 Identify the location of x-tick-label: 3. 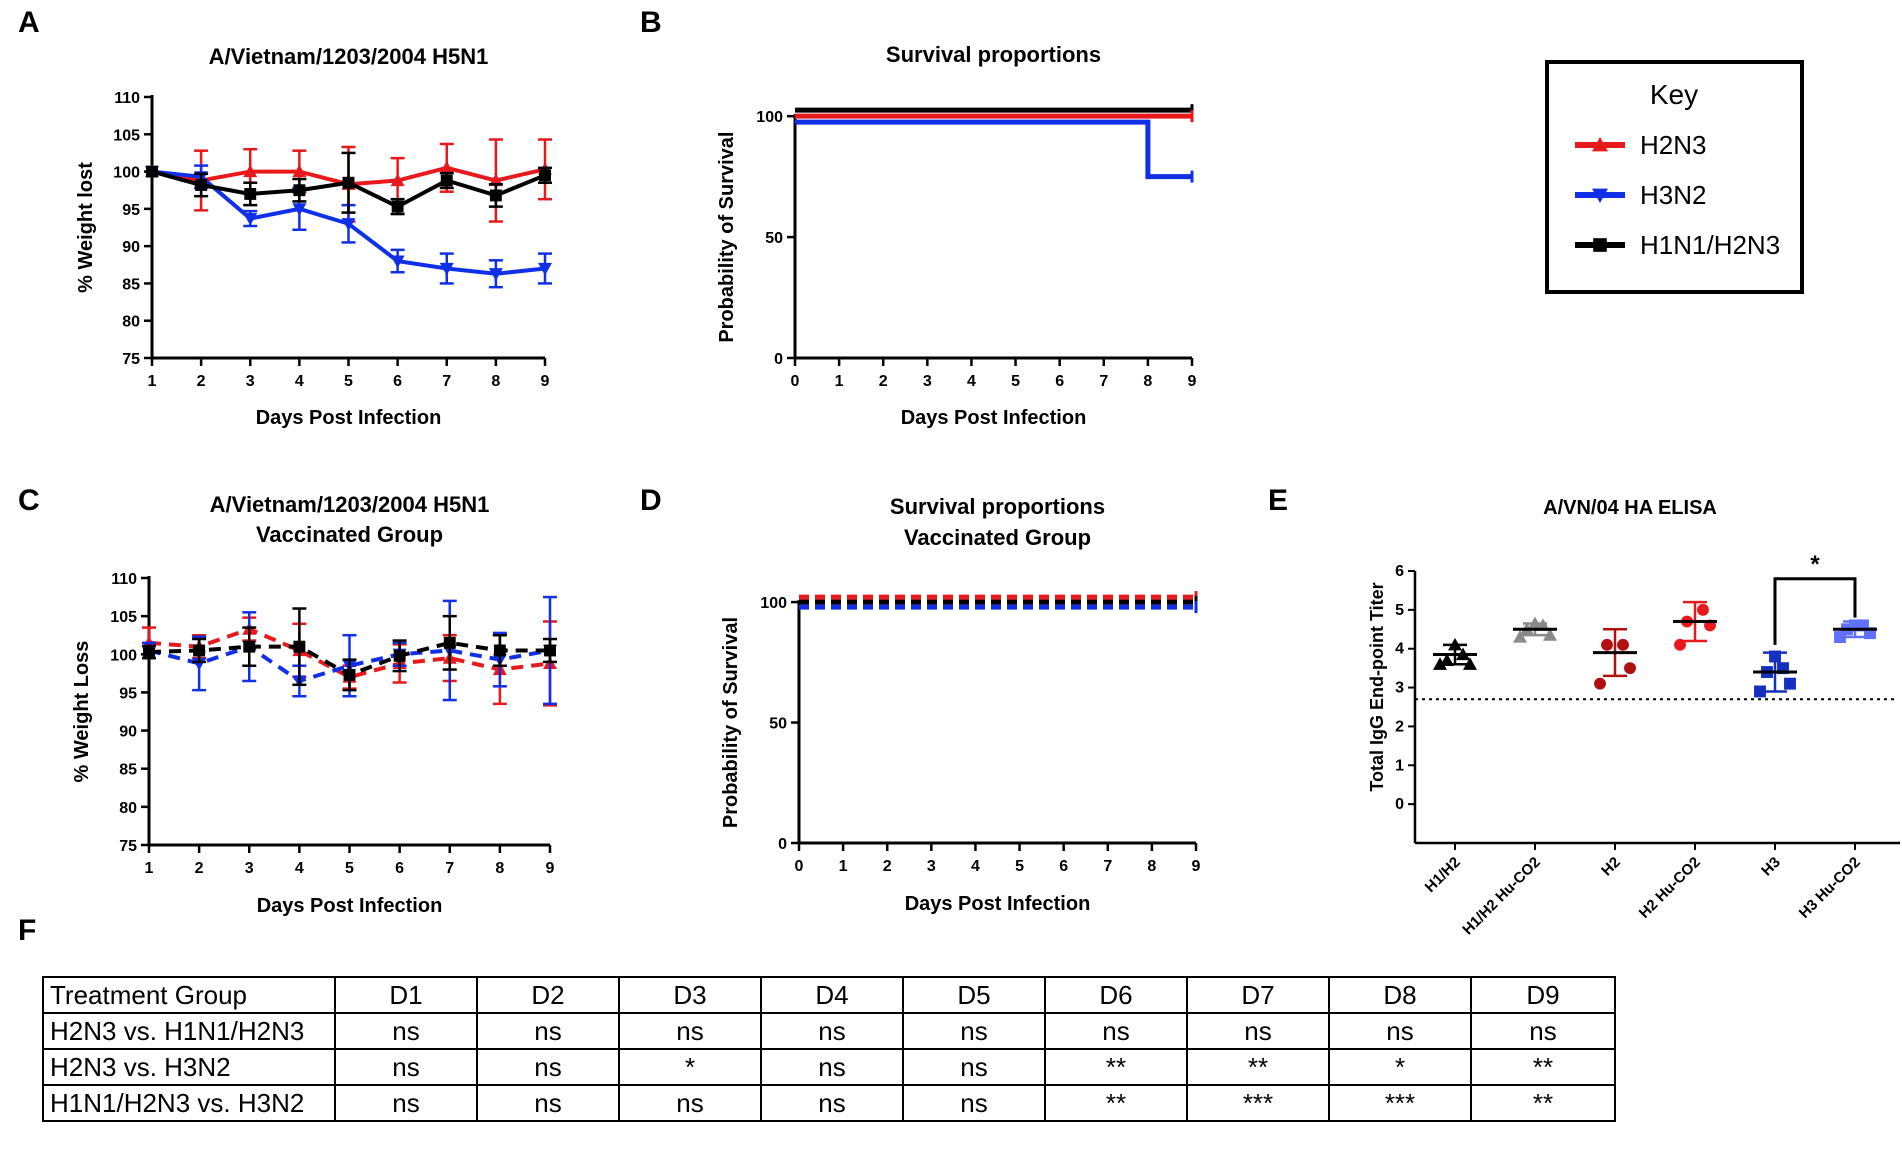
(931, 866).